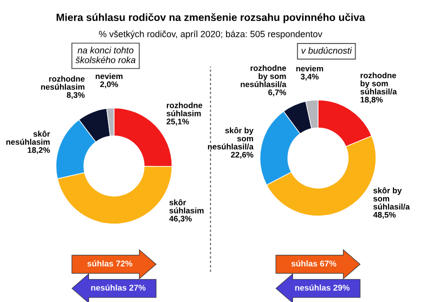 This screenshot has height=302, width=421. What do you see at coordinates (384, 215) in the screenshot?
I see `data-label: 48,5%` at bounding box center [384, 215].